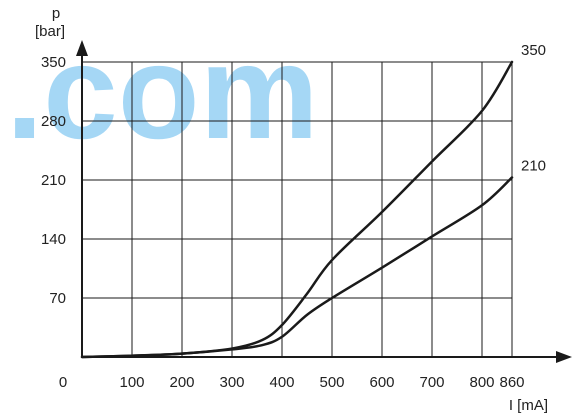 Image resolution: width=573 pixels, height=417 pixels. What do you see at coordinates (53, 121) in the screenshot?
I see `y-tick-label: 280` at bounding box center [53, 121].